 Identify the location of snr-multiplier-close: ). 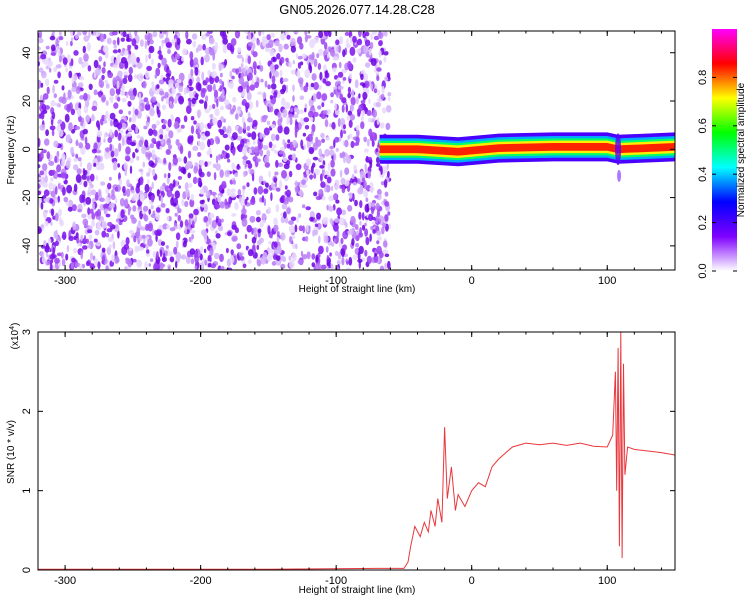
(15, 324).